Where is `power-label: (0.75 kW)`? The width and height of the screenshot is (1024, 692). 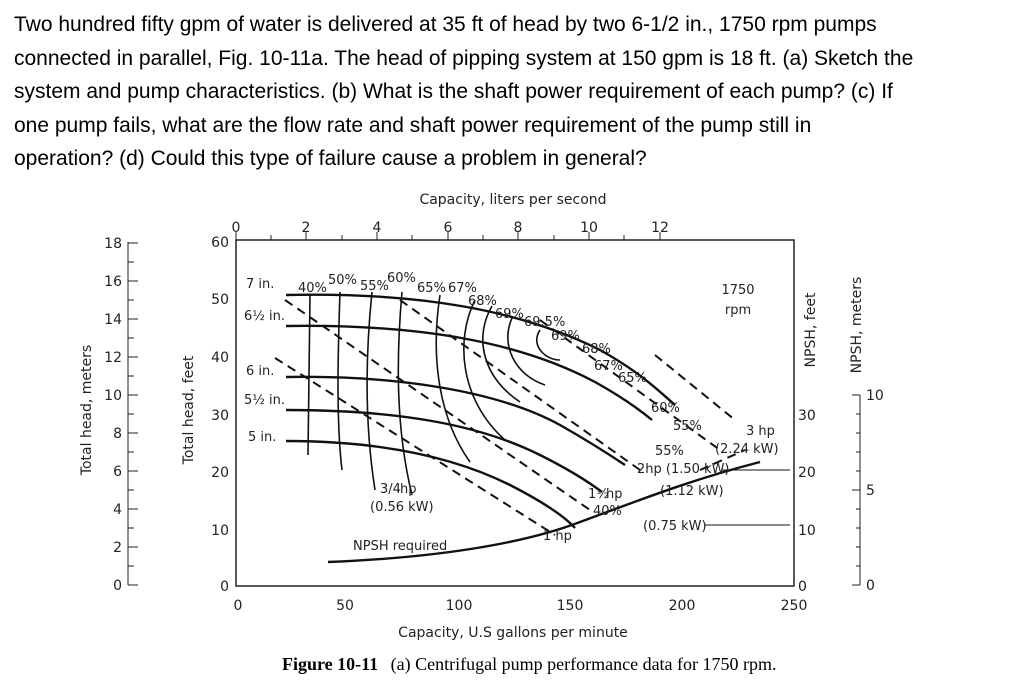
power-label: (0.75 kW) is located at coordinates (675, 526).